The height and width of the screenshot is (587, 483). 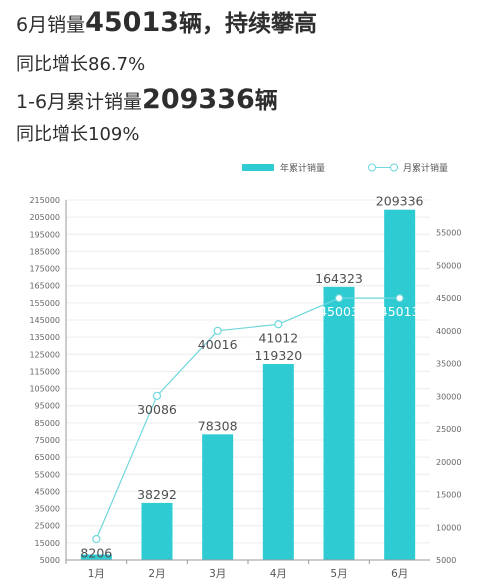 What do you see at coordinates (47, 491) in the screenshot?
I see `left-axis-tick: 45000` at bounding box center [47, 491].